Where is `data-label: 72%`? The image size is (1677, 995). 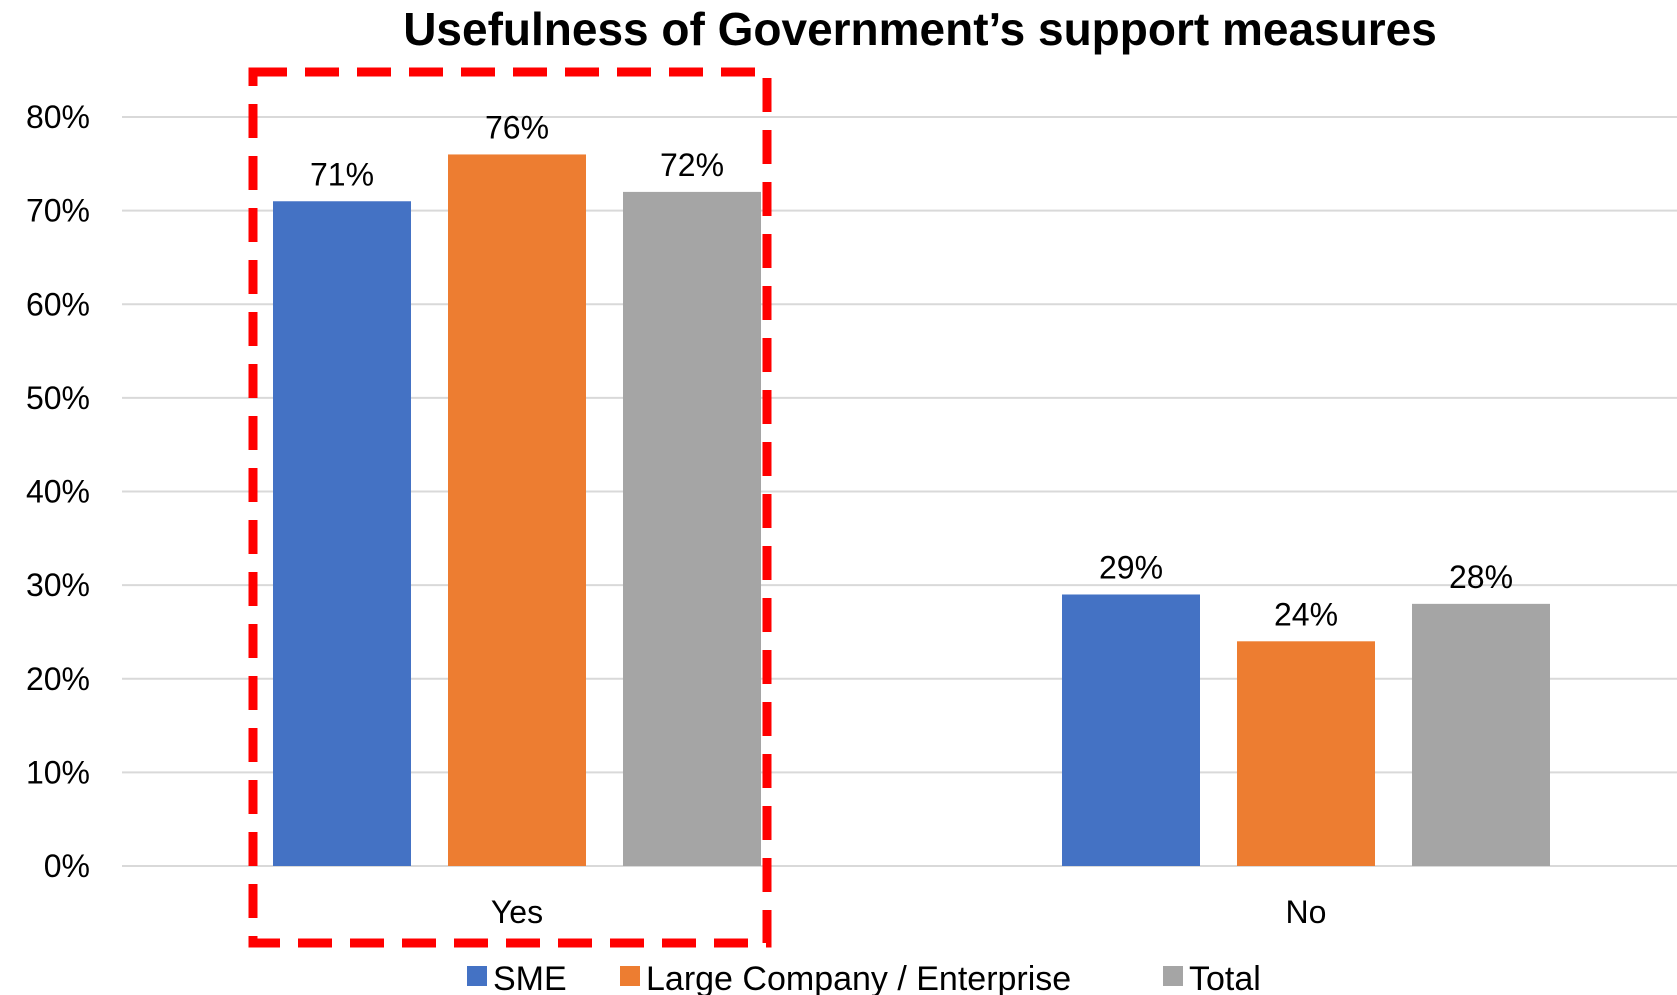 data-label: 72% is located at coordinates (692, 165).